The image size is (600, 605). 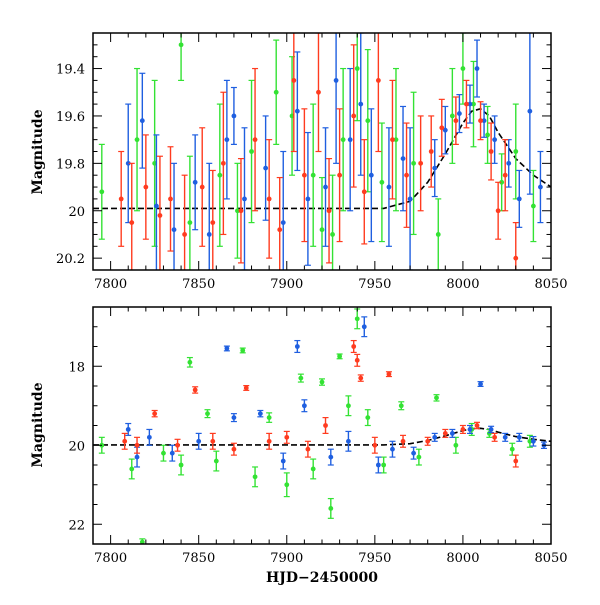 What do you see at coordinates (38, 424) in the screenshot?
I see `bottom-y-axis-title: Magnitude` at bounding box center [38, 424].